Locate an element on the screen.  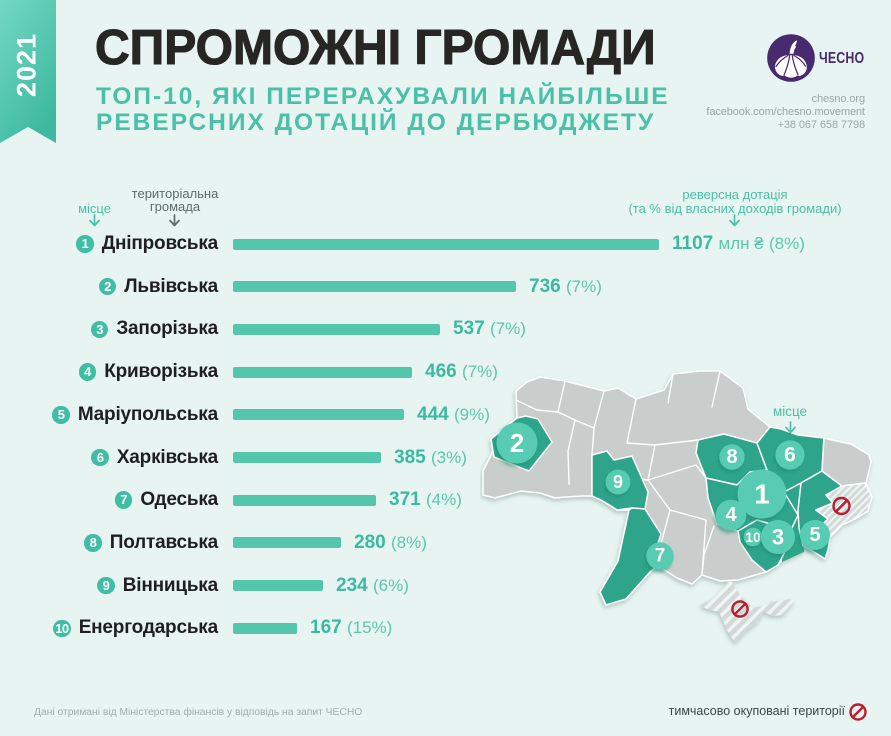
svg-text: 9 is located at coordinates (618, 482).